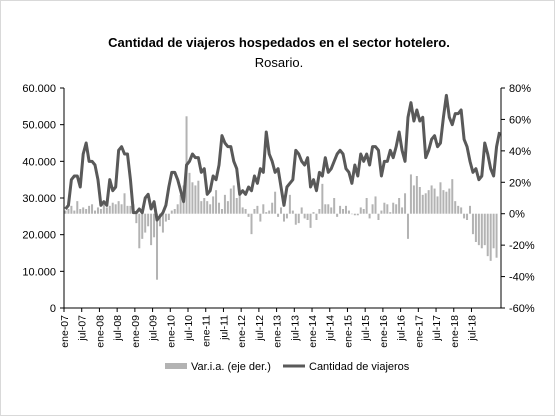  Describe the element at coordinates (242, 331) in the screenshot. I see `x-tick-label: ene-12` at that location.